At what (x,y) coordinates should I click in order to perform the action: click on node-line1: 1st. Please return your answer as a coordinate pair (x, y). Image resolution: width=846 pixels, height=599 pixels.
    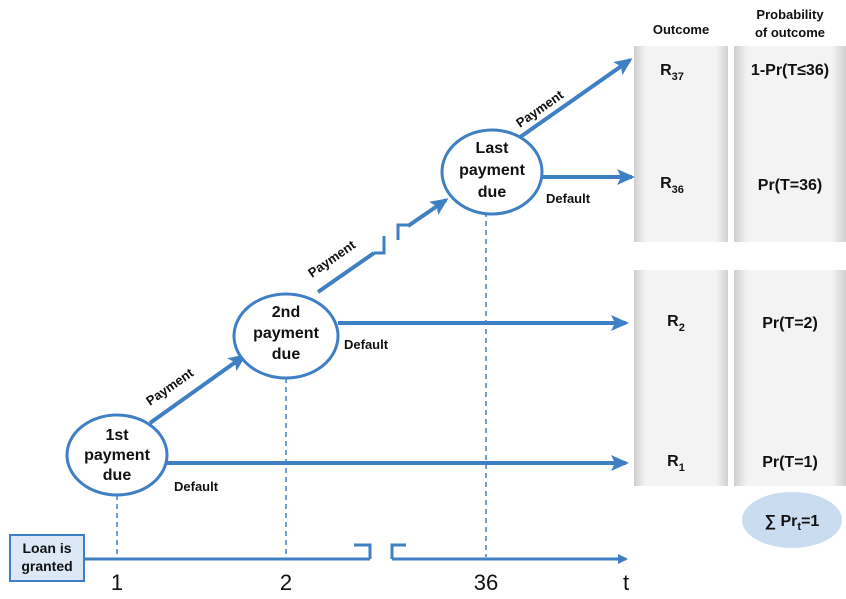
    Looking at the image, I should click on (117, 435).